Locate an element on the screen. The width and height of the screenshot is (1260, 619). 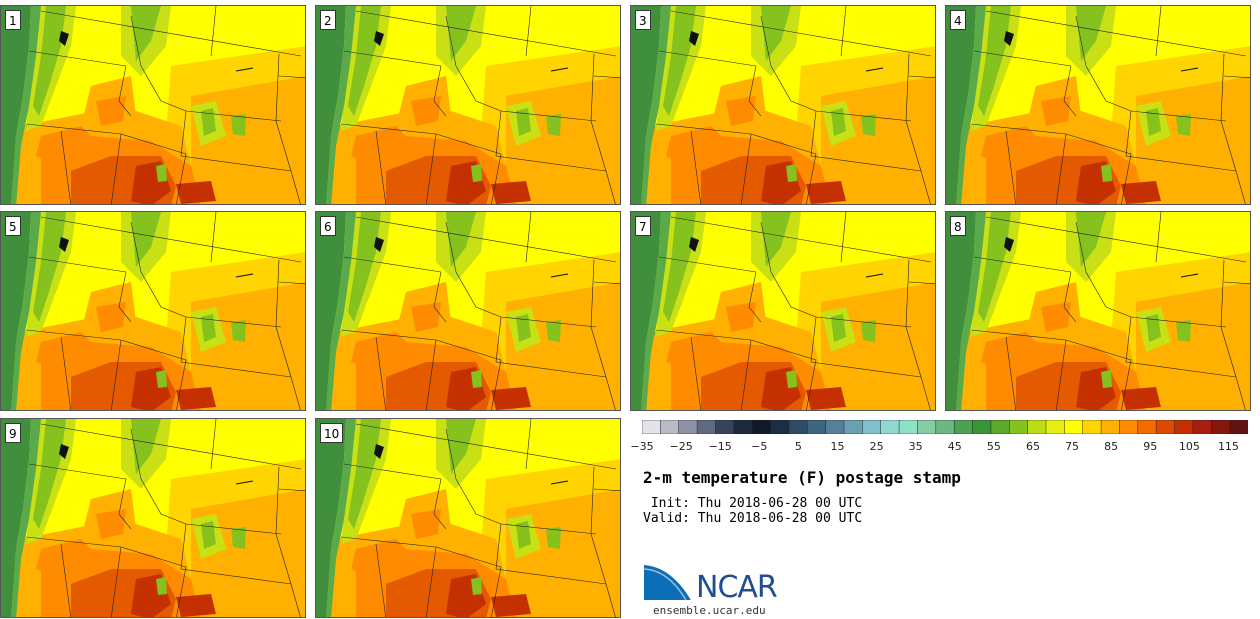
colorbar-tick-label: 105 is located at coordinates (1189, 446).